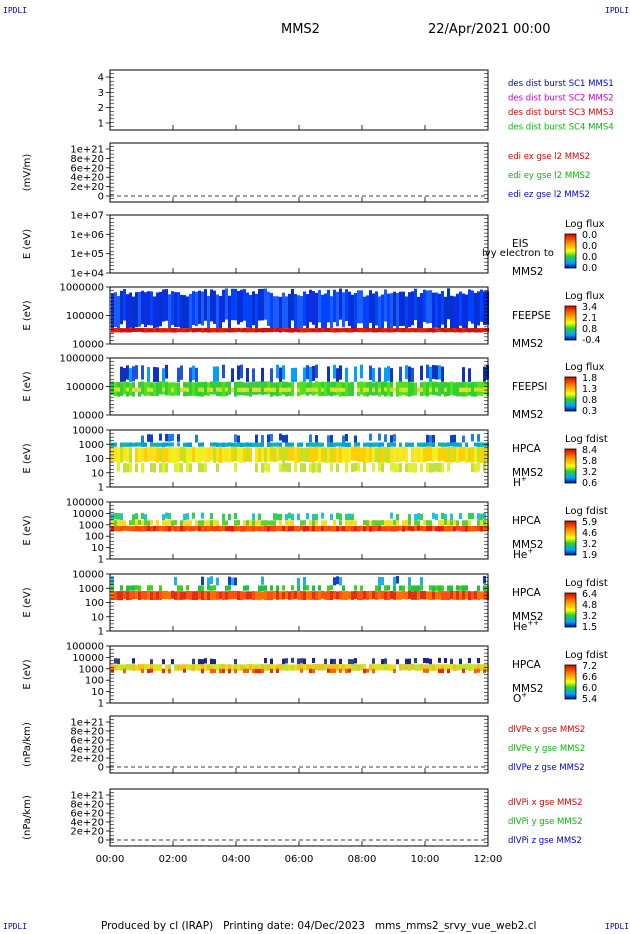 Image resolution: width=630 pixels, height=934 pixels. What do you see at coordinates (561, 99) in the screenshot?
I see `legend-entry: des dist burst SC2 MMS2` at bounding box center [561, 99].